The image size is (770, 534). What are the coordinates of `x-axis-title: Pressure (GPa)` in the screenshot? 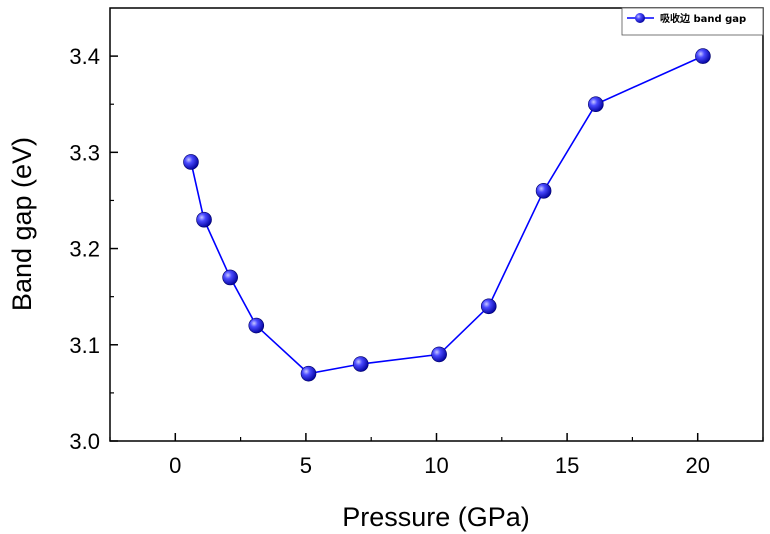 It's located at (436, 517).